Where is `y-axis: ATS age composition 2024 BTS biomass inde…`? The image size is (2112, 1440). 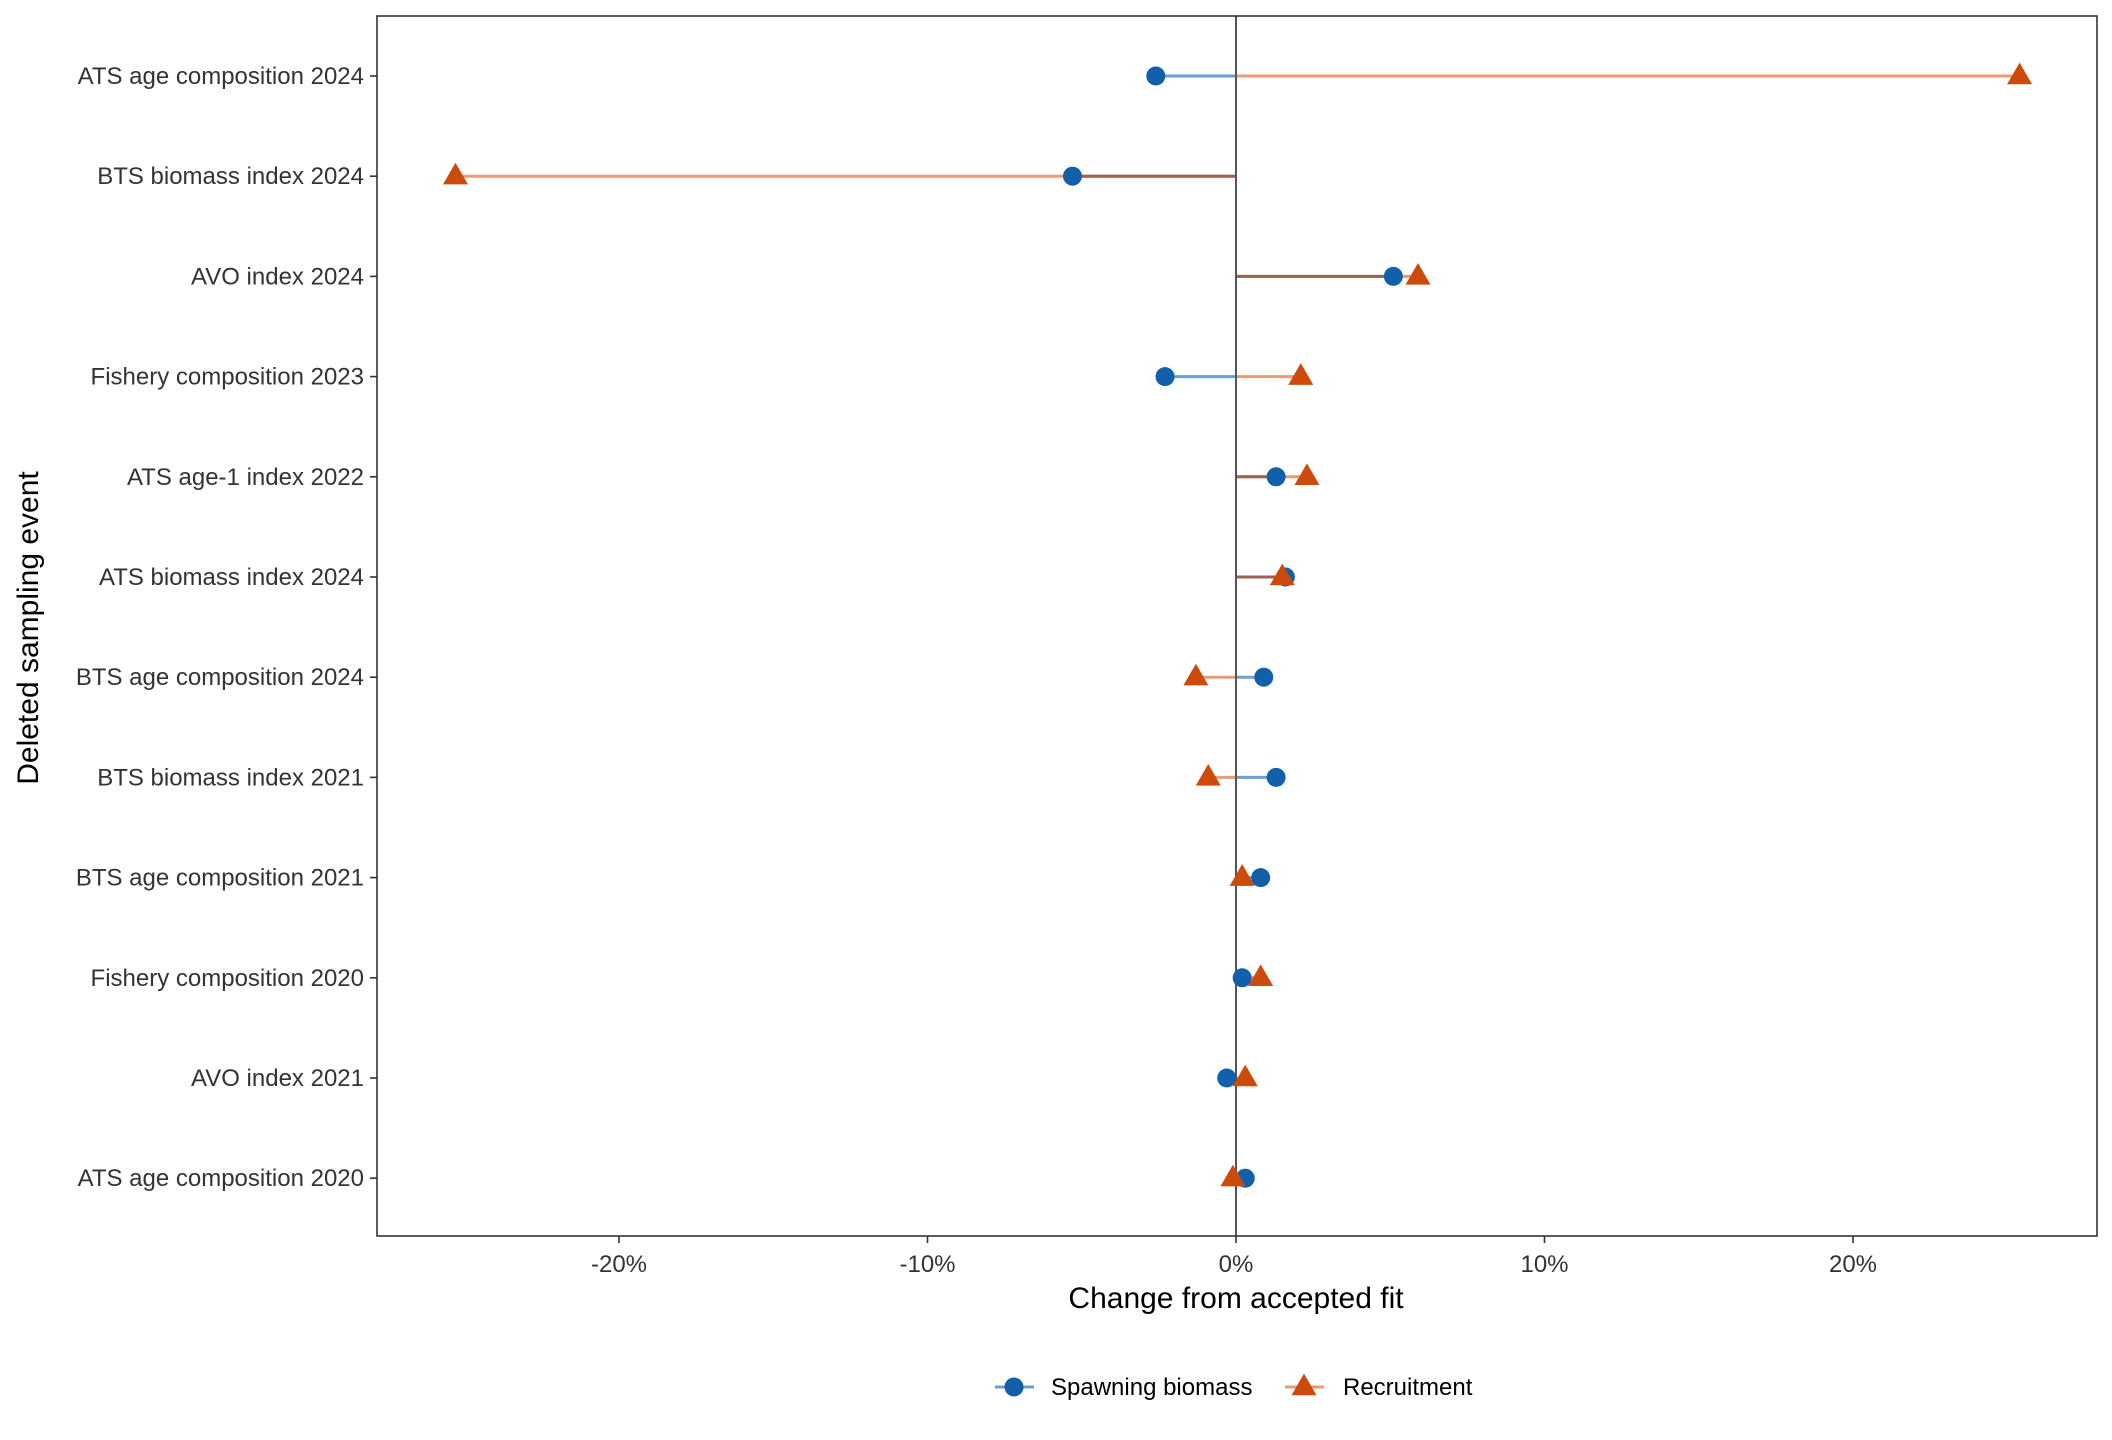
y-axis: ATS age composition 2024 BTS biomass inde… is located at coordinates (226, 627).